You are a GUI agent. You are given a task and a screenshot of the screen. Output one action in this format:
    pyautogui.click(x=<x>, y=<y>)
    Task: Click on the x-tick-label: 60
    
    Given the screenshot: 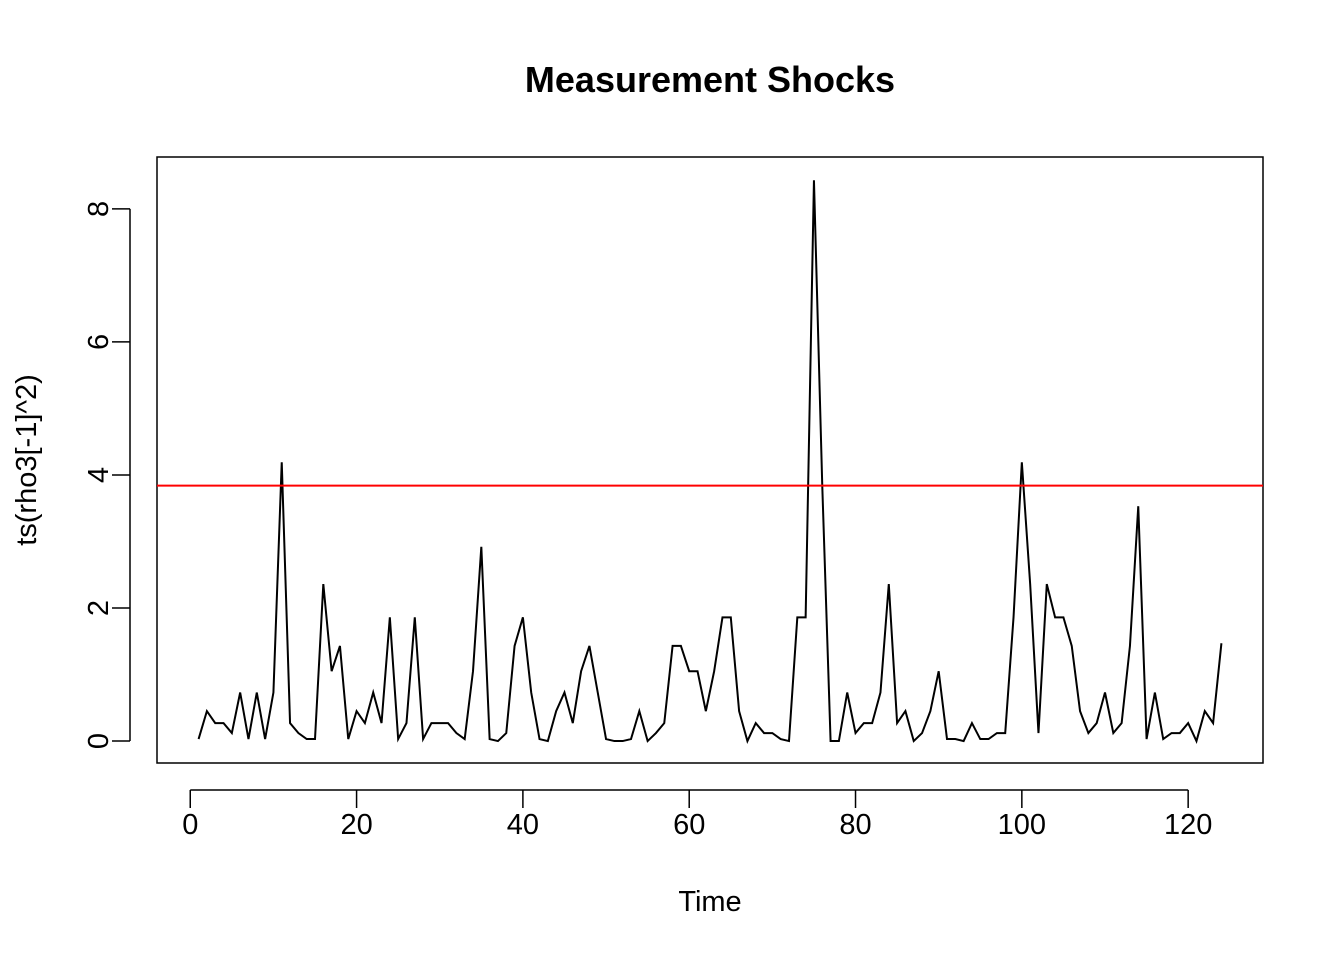 What is the action you would take?
    pyautogui.click(x=689, y=825)
    